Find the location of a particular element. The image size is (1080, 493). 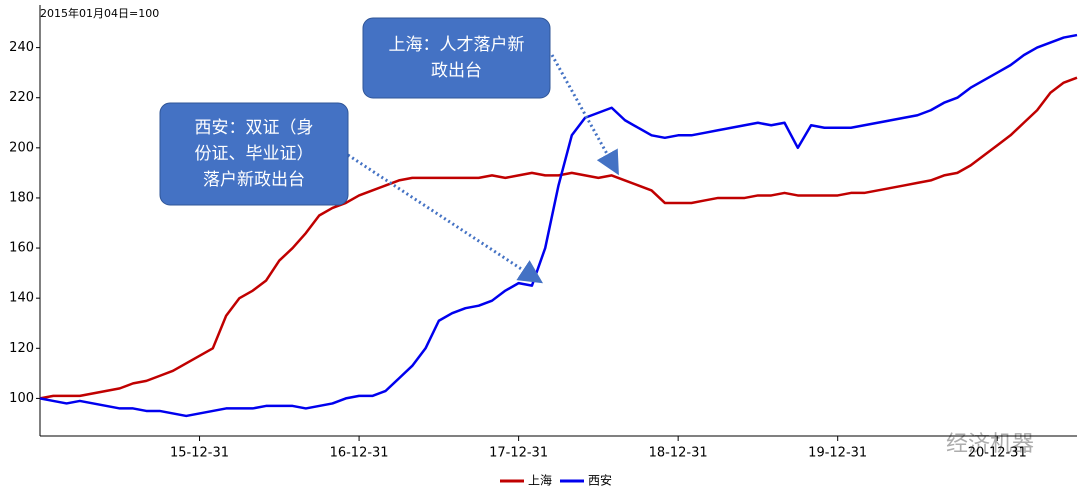

y-tick-label: 240 is located at coordinates (21, 47).